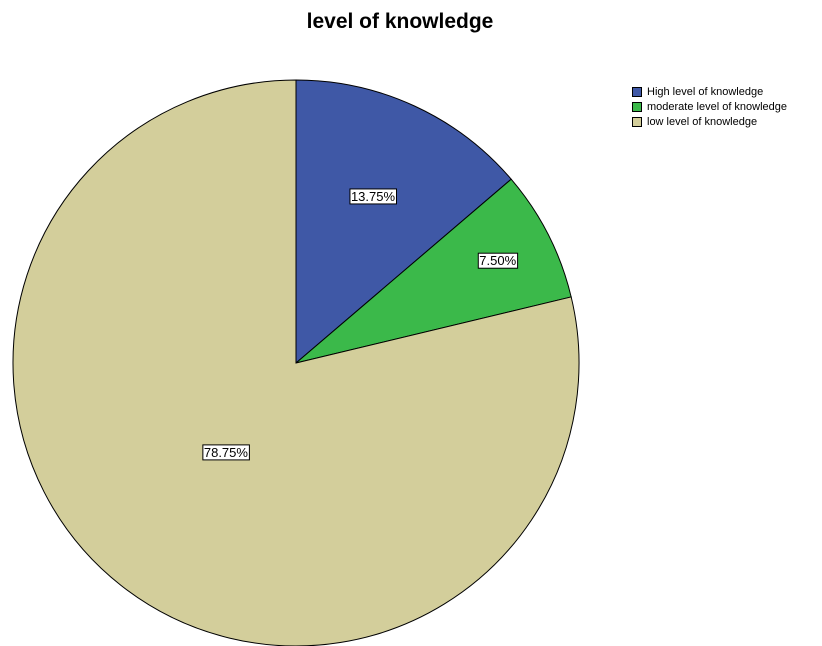 Image resolution: width=822 pixels, height=646 pixels. What do you see at coordinates (702, 121) in the screenshot?
I see `legend-label: low level of knowledge` at bounding box center [702, 121].